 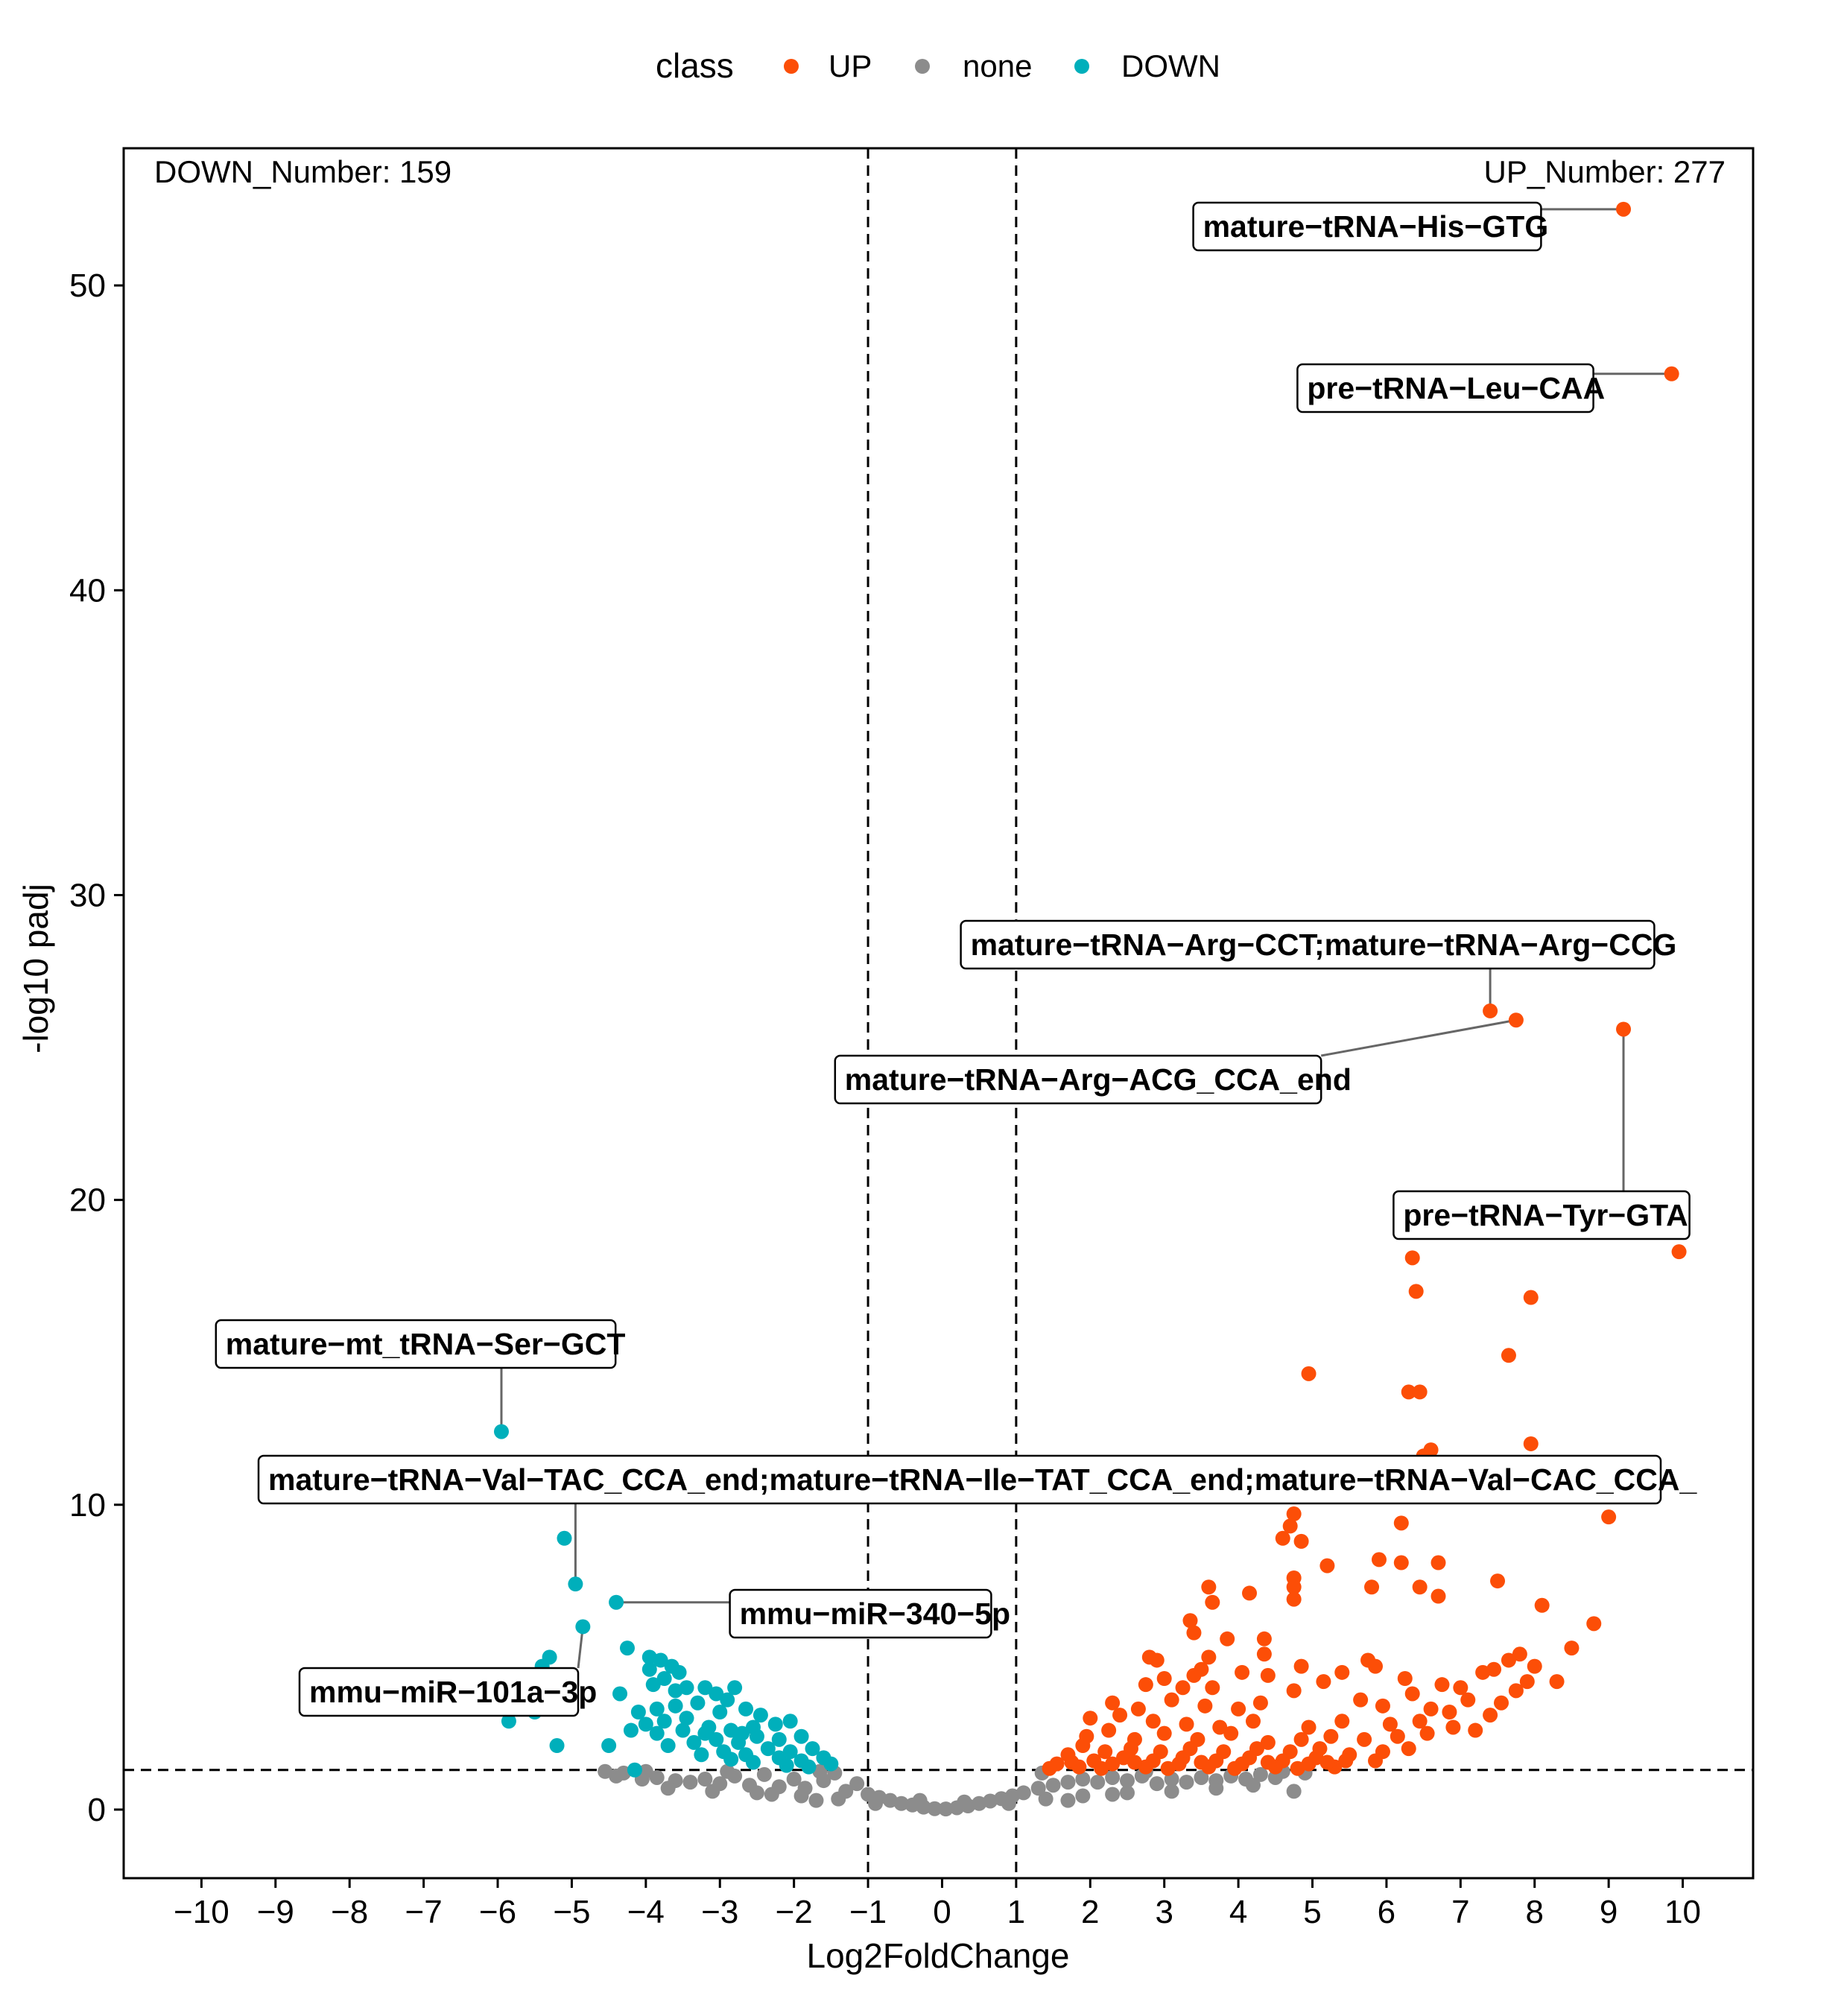 What do you see at coordinates (275, 1912) in the screenshot?
I see `x-tick-label: −9` at bounding box center [275, 1912].